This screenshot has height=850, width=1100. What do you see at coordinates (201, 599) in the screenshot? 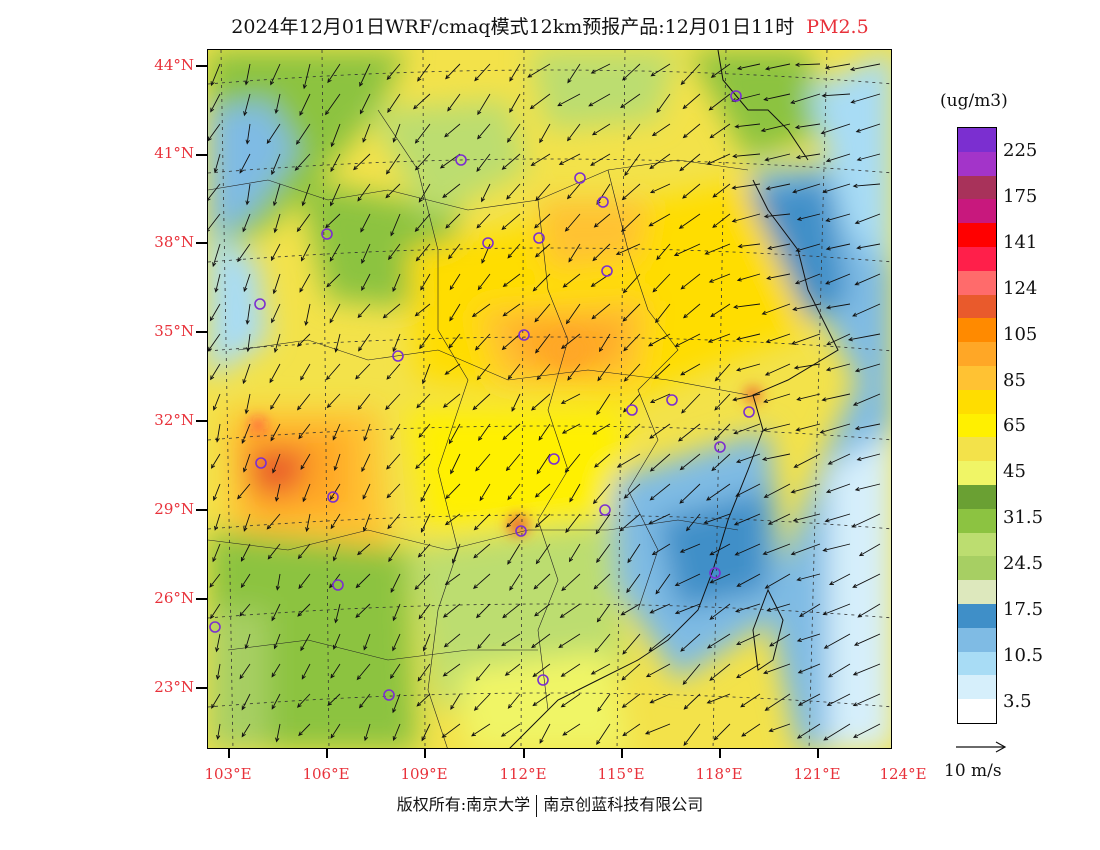
I see `lat-tick` at bounding box center [201, 599].